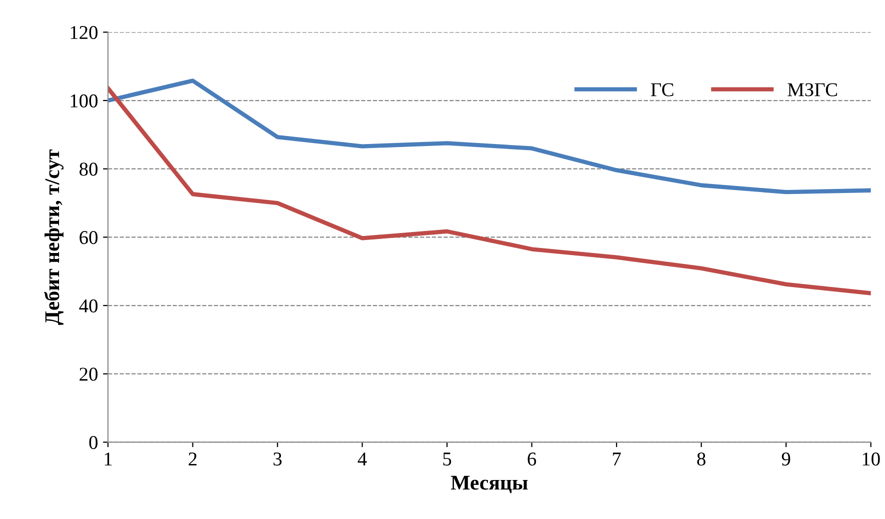 This screenshot has height=519, width=885. What do you see at coordinates (662, 89) in the screenshot?
I see `legend-label: ГС` at bounding box center [662, 89].